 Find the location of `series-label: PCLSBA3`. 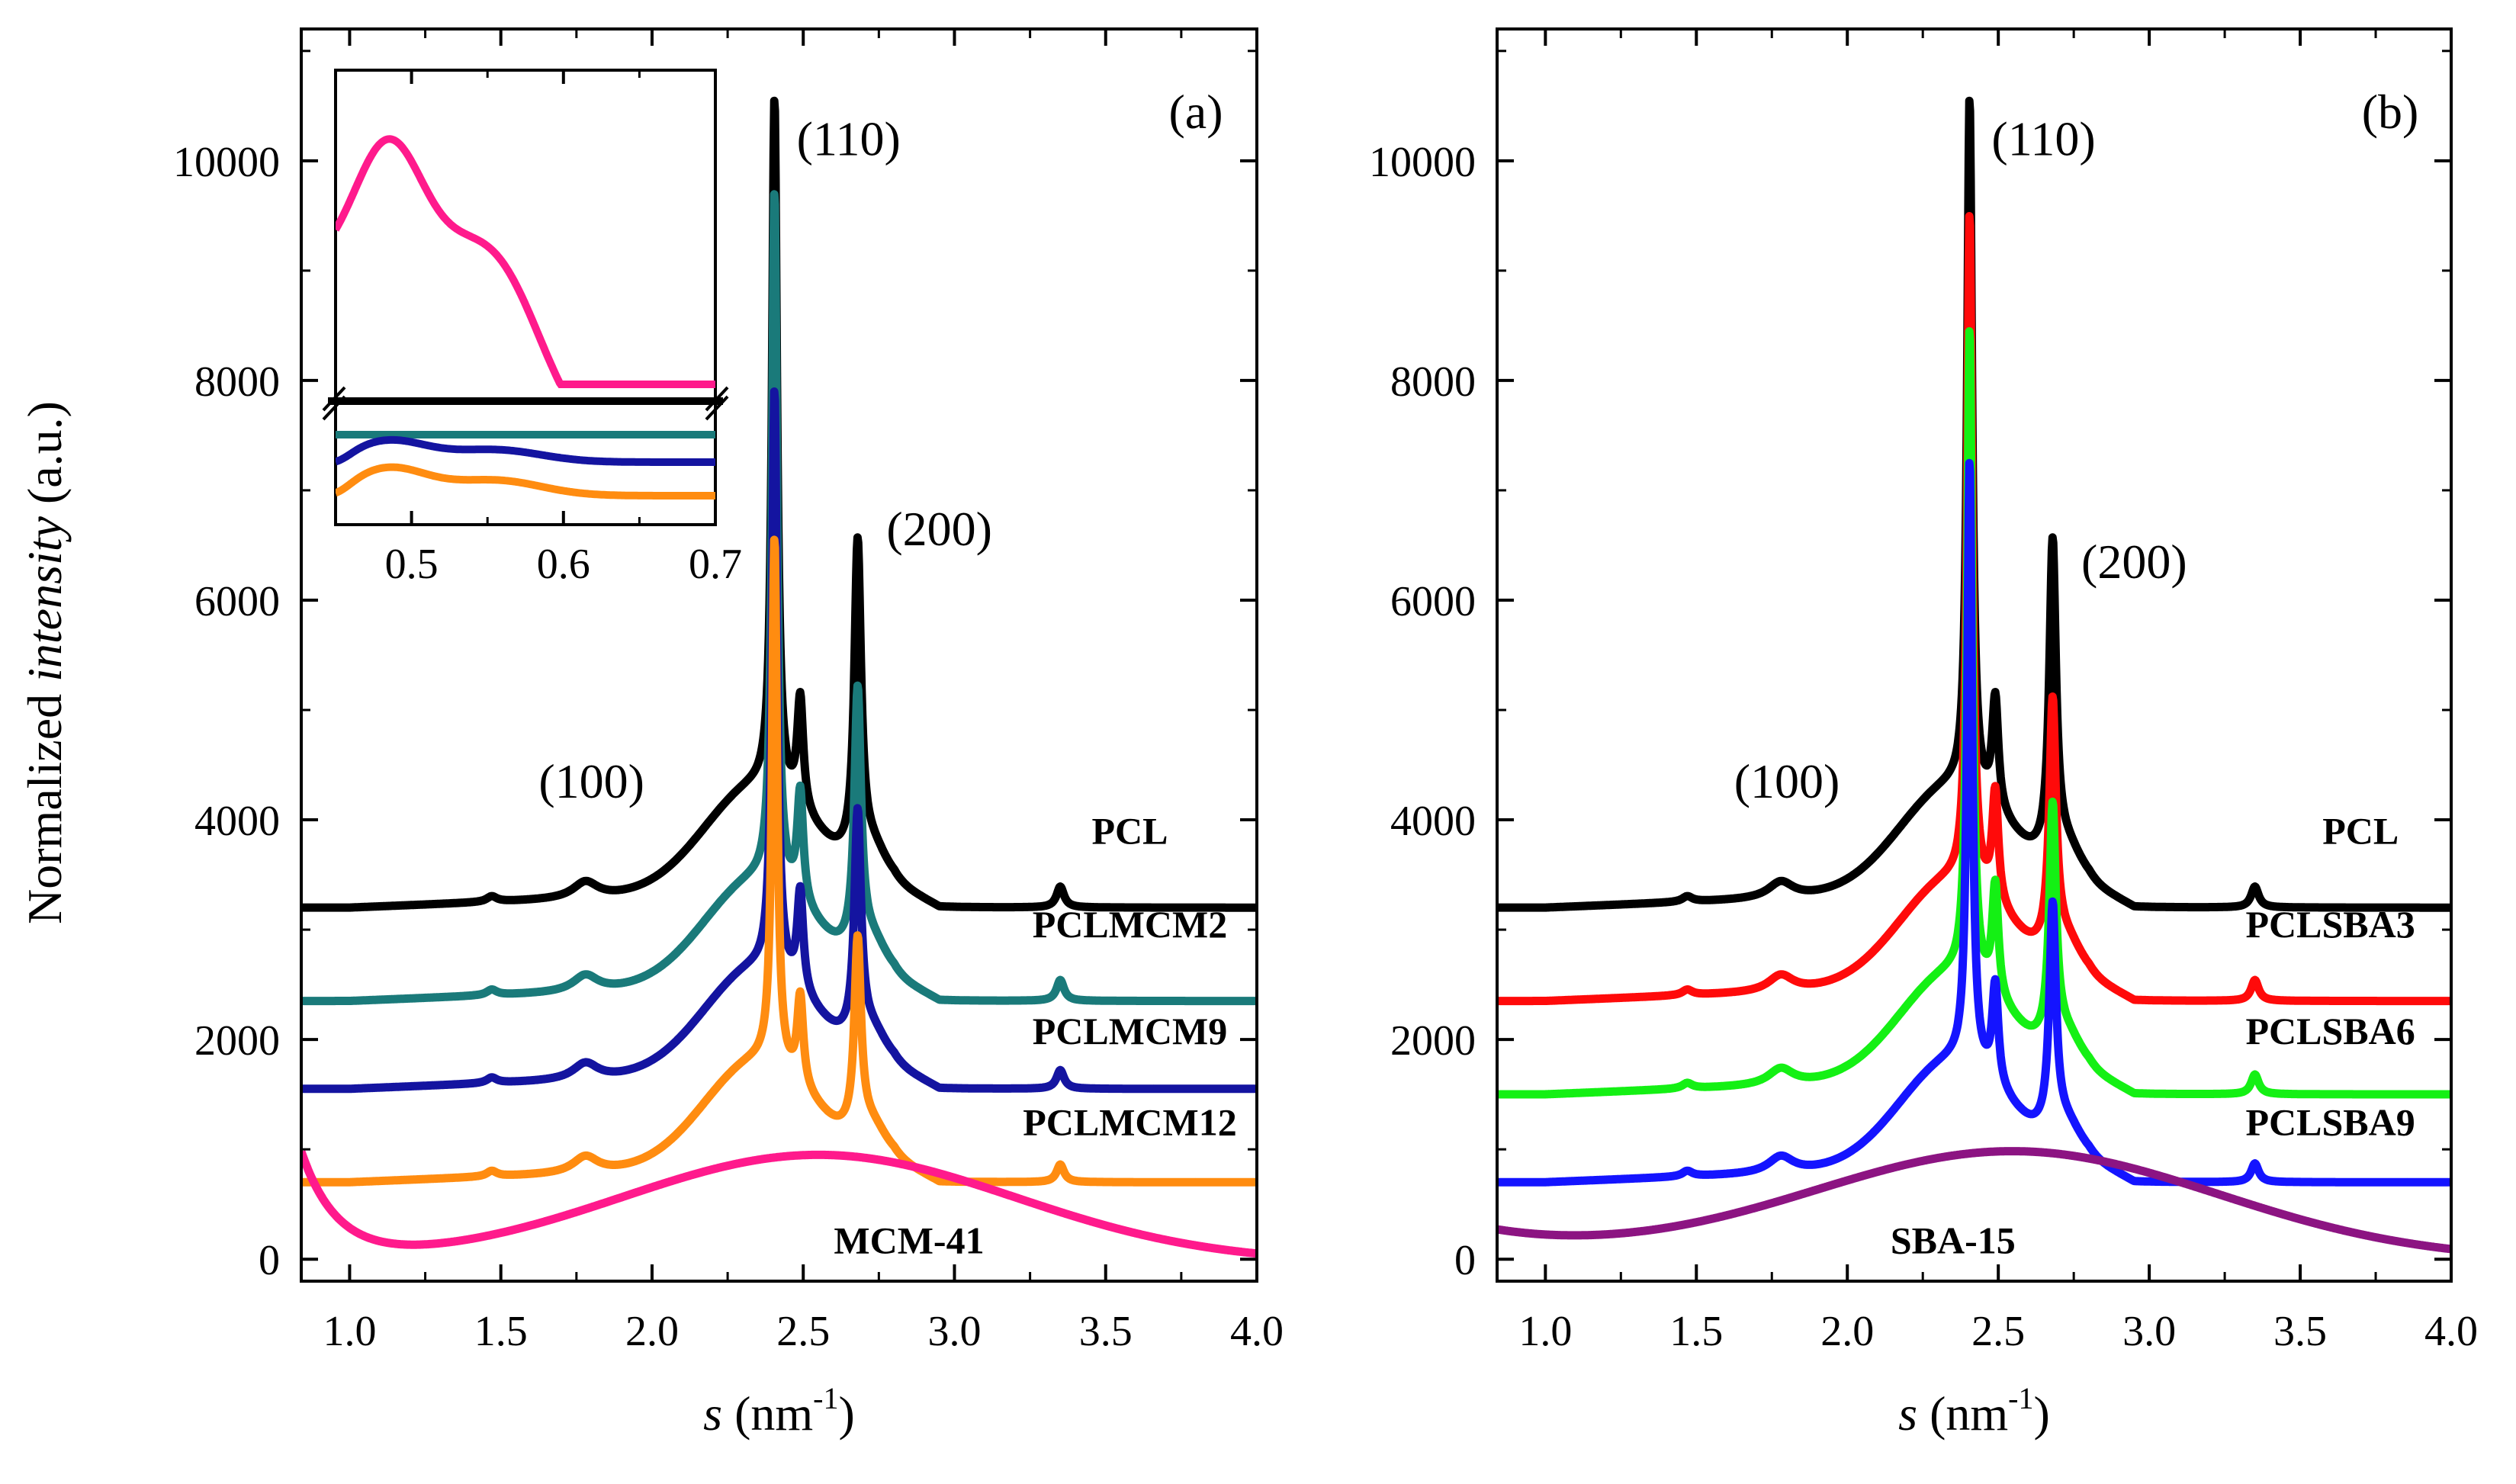

series-label: PCLSBA3 is located at coordinates (2330, 924).